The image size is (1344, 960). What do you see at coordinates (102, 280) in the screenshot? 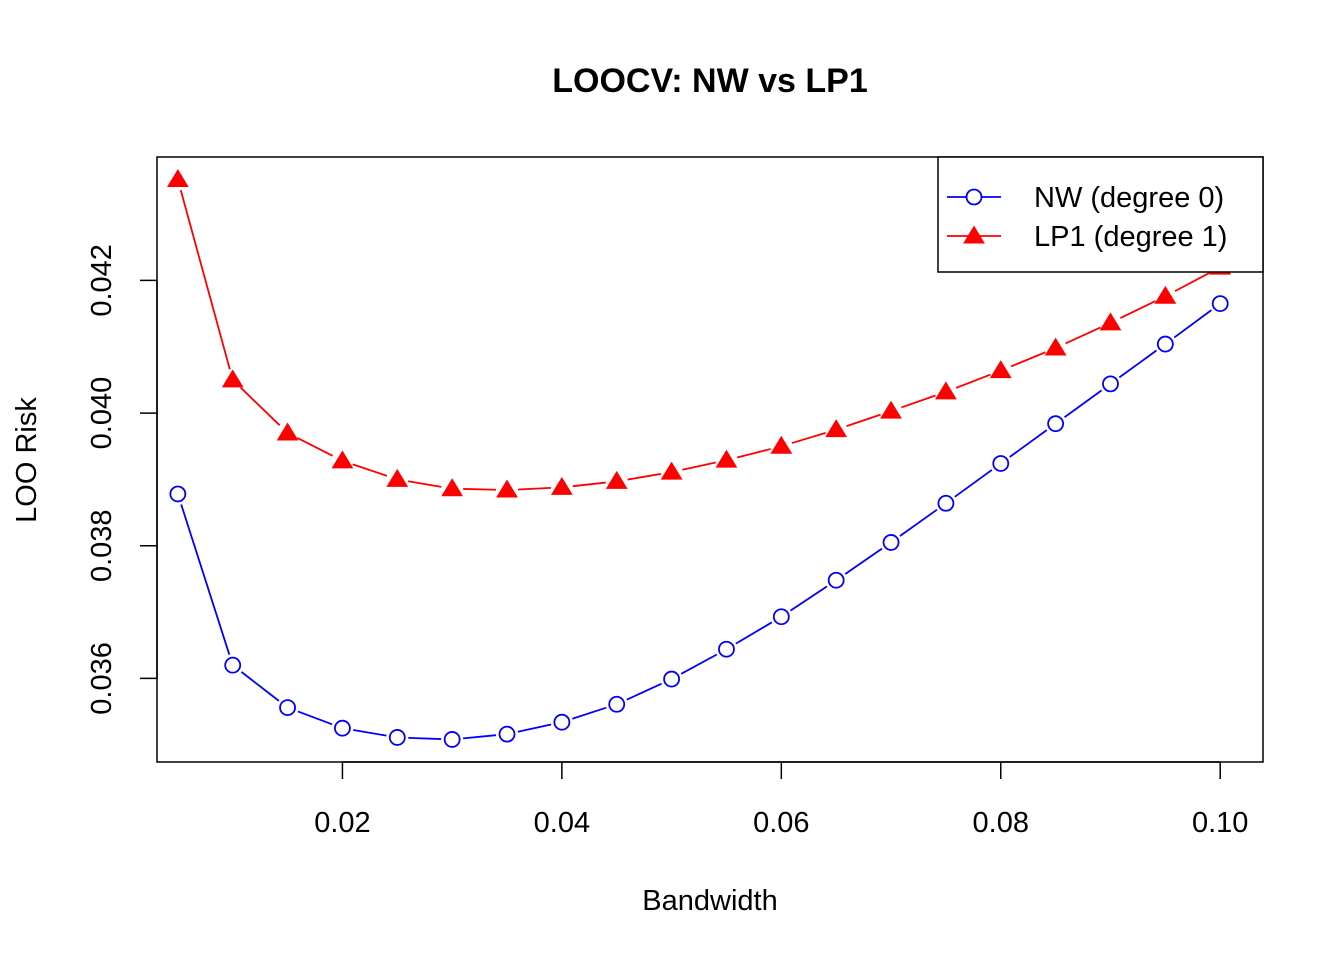
I see `y-tick-label: 0.042` at bounding box center [102, 280].